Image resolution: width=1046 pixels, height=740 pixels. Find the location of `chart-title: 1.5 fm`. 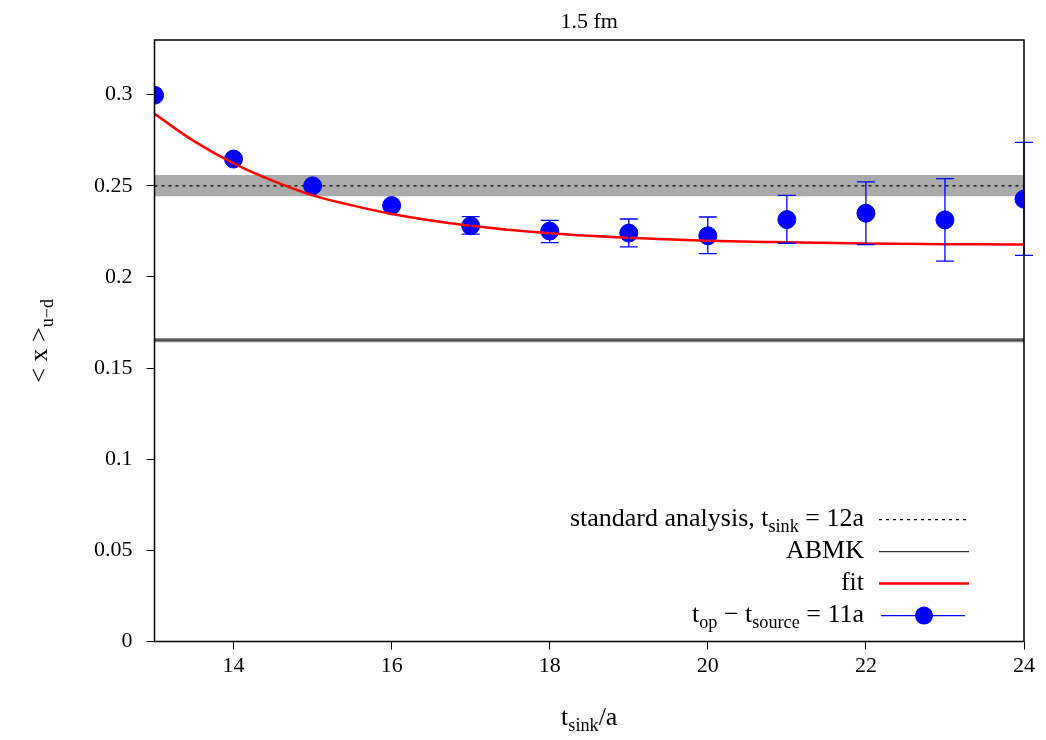

chart-title: 1.5 fm is located at coordinates (589, 20).